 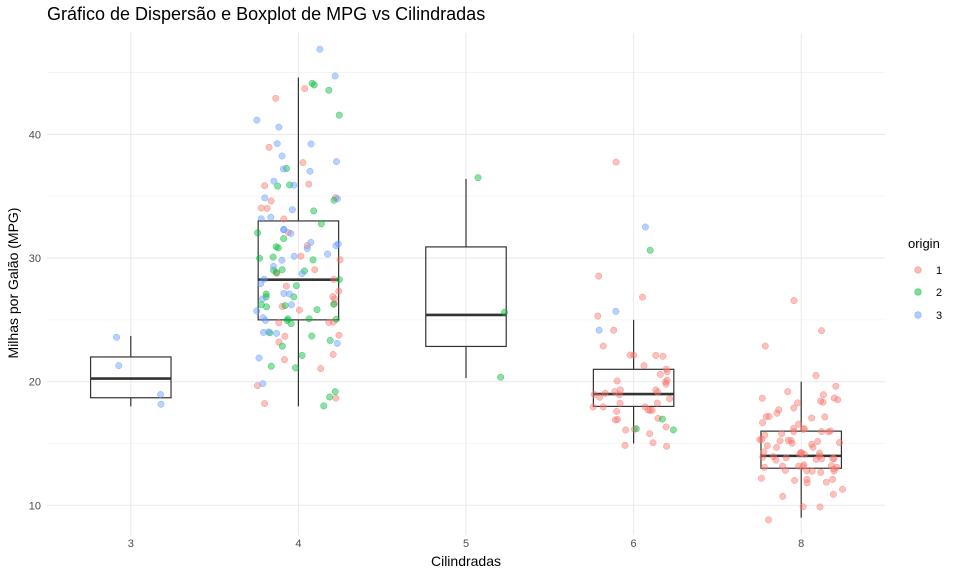 I want to click on y-axis-title: Milhas por Galão (MPG), so click(x=13, y=283).